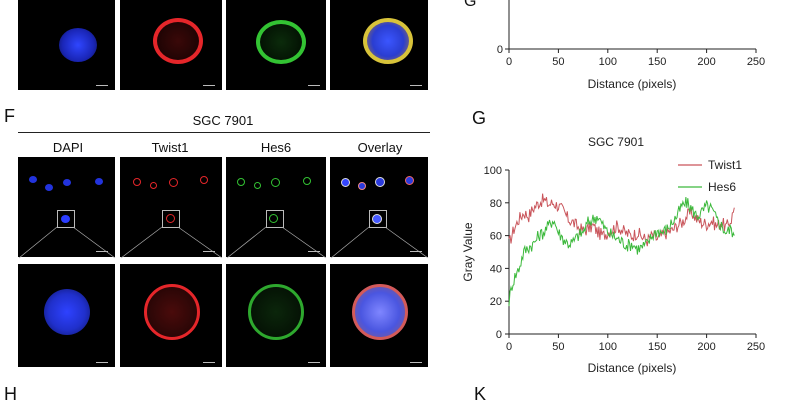 The height and width of the screenshot is (405, 800). I want to click on top-overlay-image, so click(379, 45).